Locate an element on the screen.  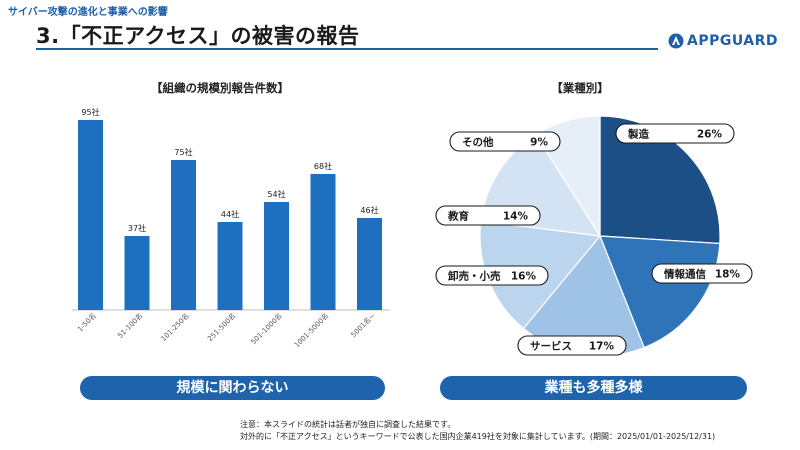
note-line-1: 注意：本スライドの統計は話者が独自に調査した結果です。 is located at coordinates (348, 424).